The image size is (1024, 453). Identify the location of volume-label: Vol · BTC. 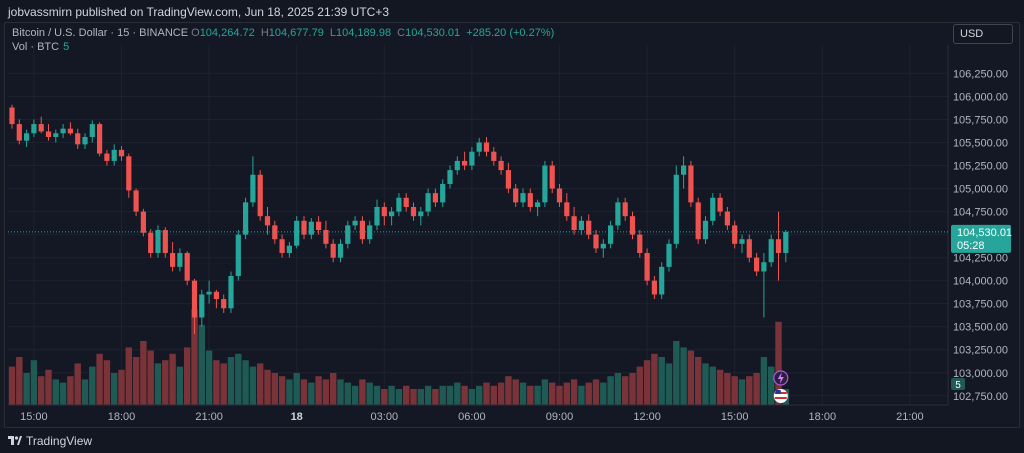
(36, 47).